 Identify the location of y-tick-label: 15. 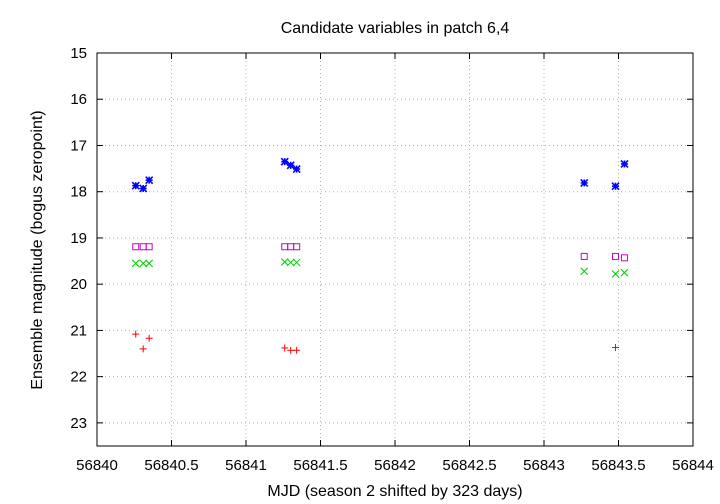
(78, 53).